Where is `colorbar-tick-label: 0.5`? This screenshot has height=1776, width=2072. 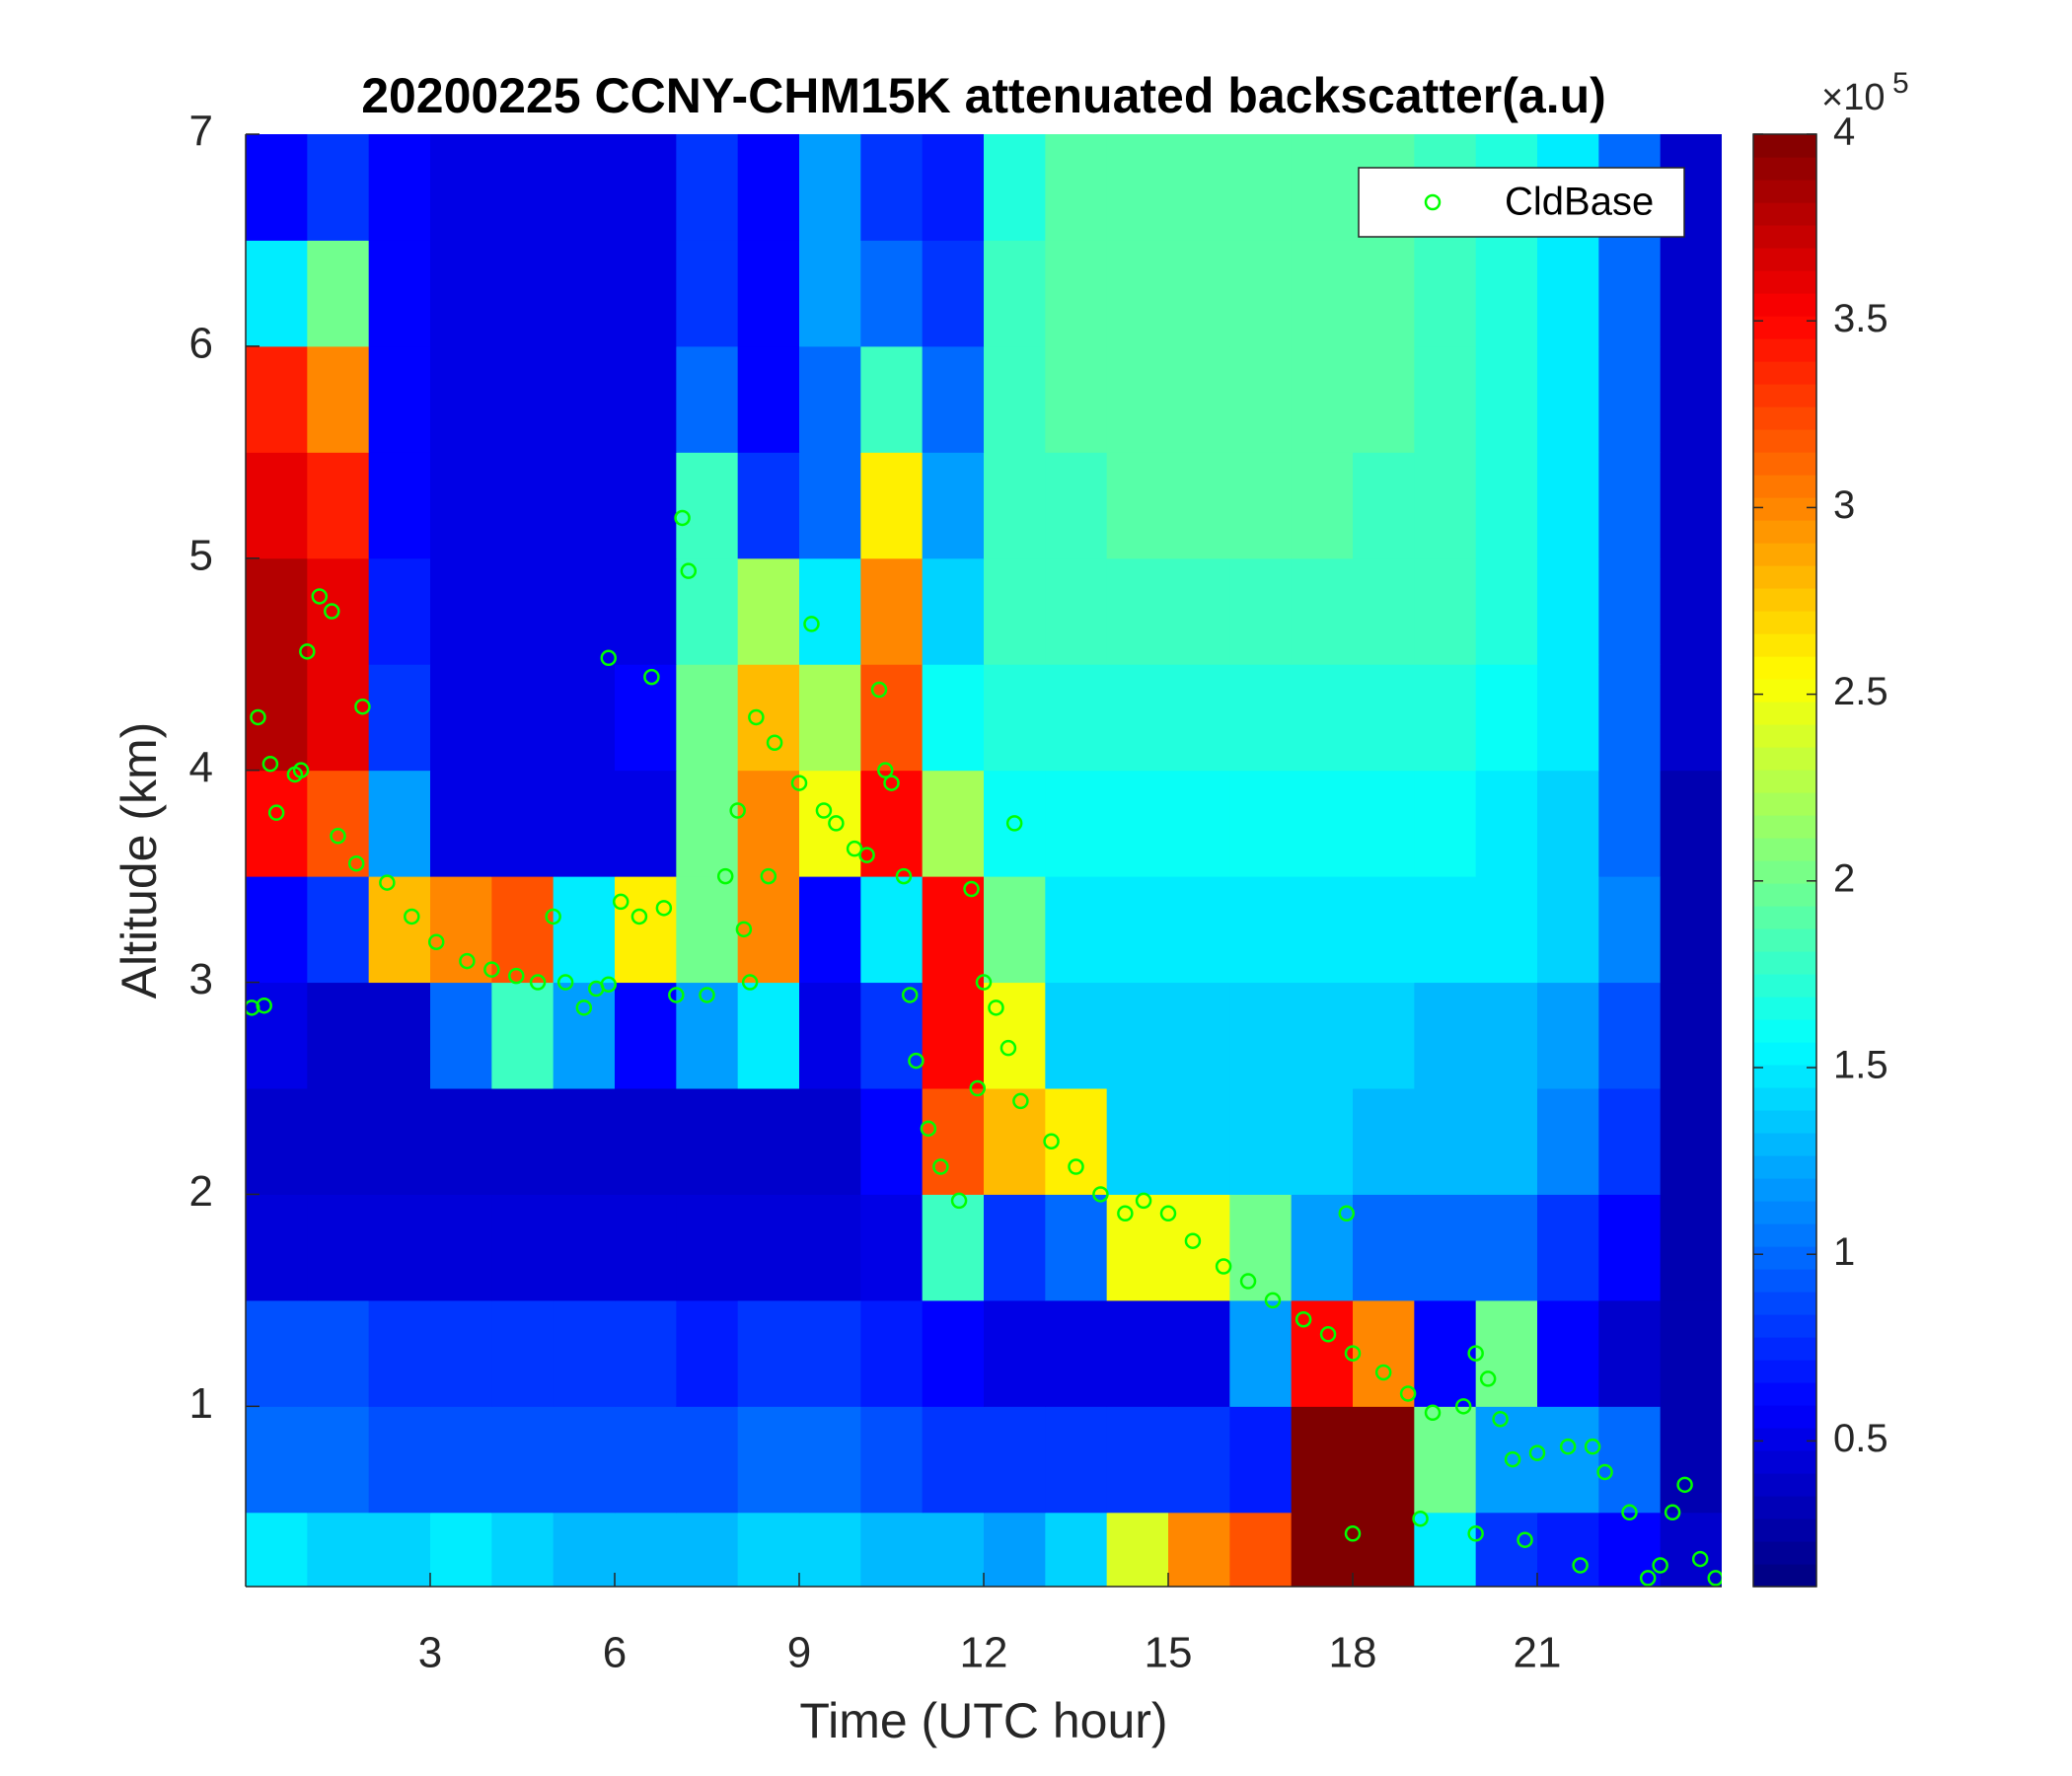 colorbar-tick-label: 0.5 is located at coordinates (1861, 1439).